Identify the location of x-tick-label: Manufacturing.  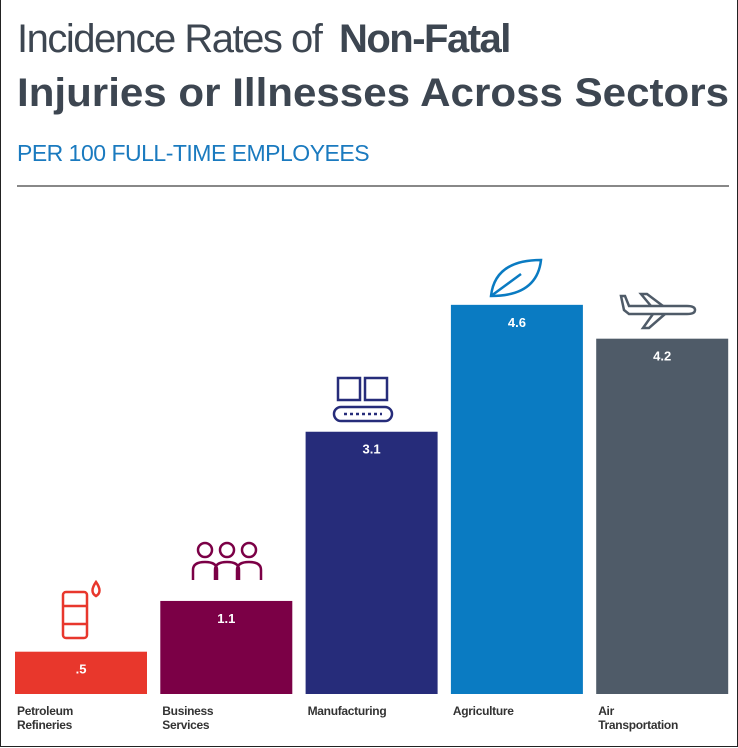
(347, 711).